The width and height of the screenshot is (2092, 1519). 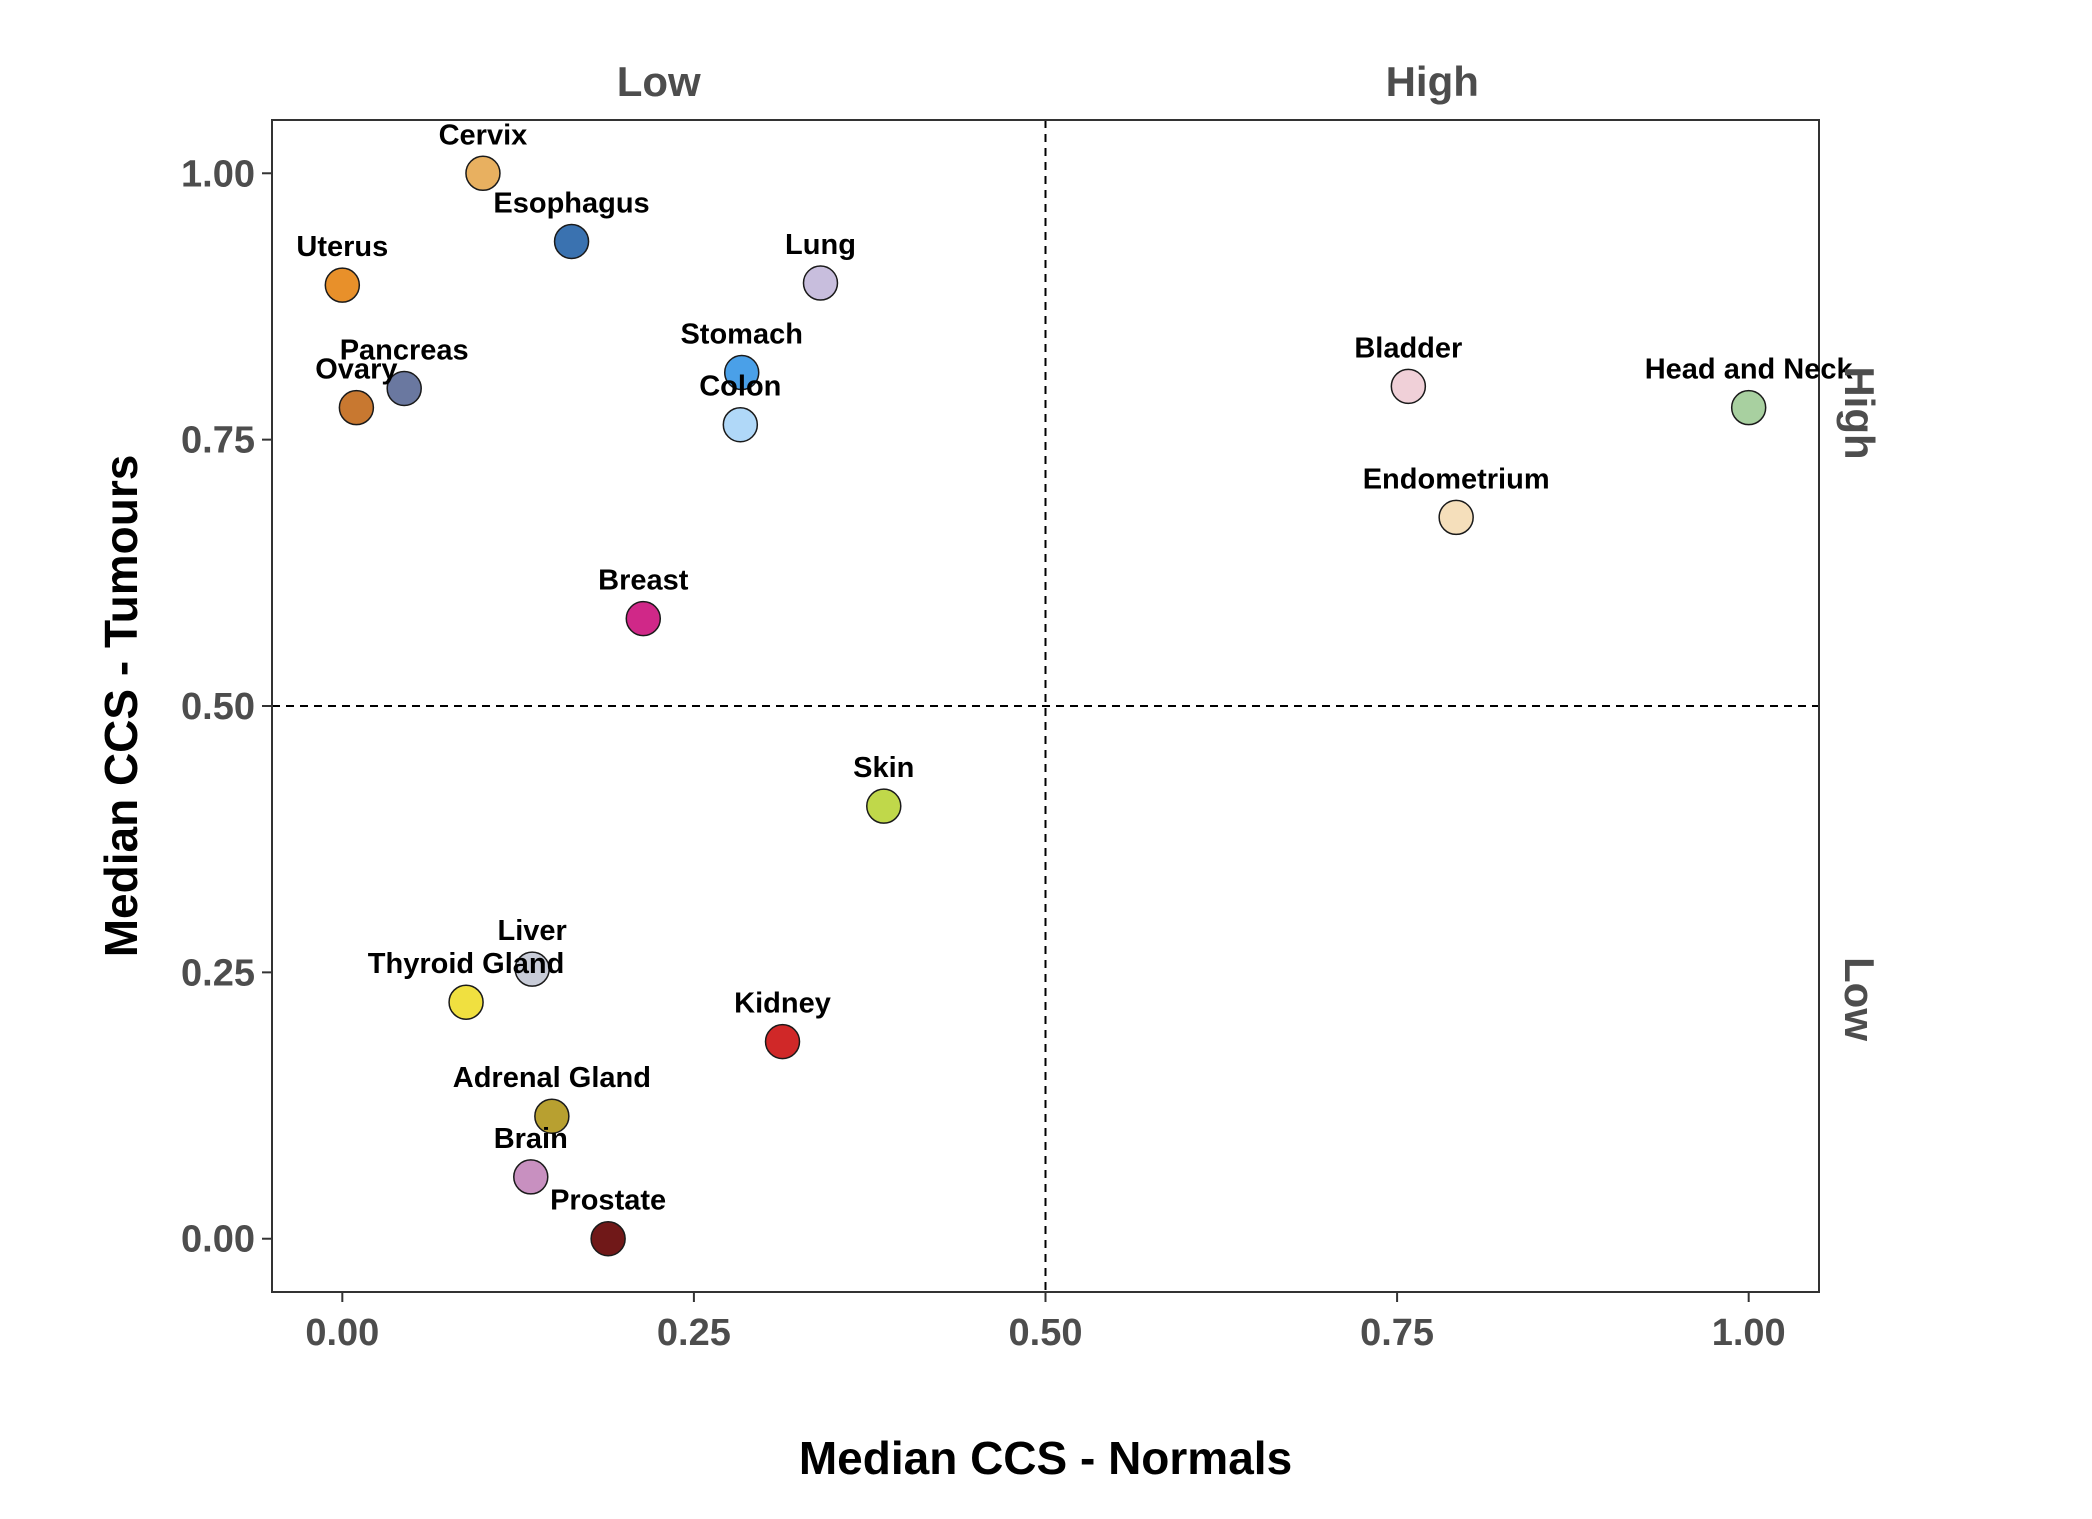 I want to click on point-label-head-and-neck: Head and Neck, so click(x=1749, y=370).